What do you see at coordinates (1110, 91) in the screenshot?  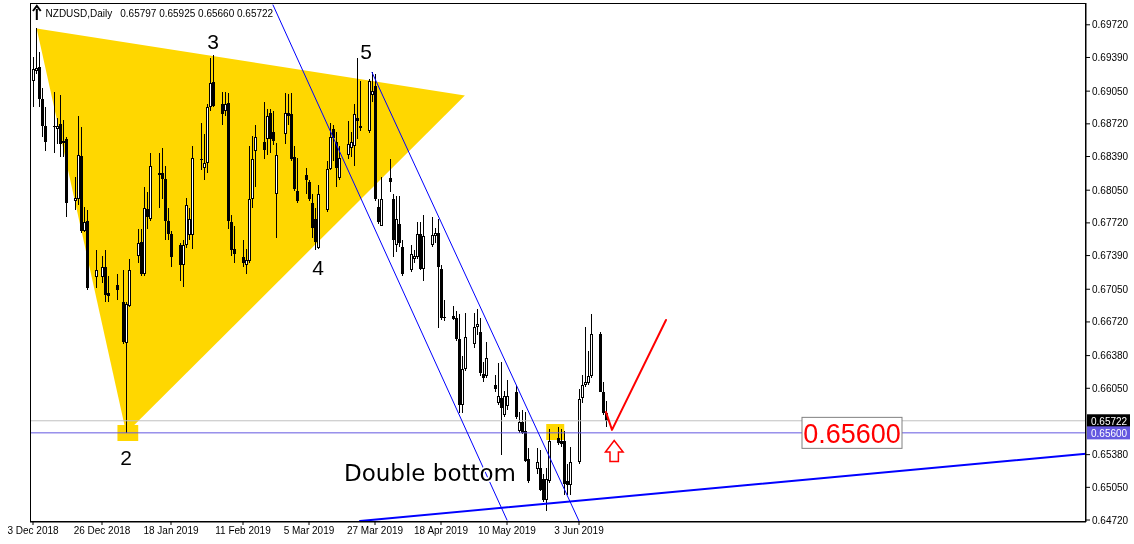 I see `y-tick-label: 0.69050` at bounding box center [1110, 91].